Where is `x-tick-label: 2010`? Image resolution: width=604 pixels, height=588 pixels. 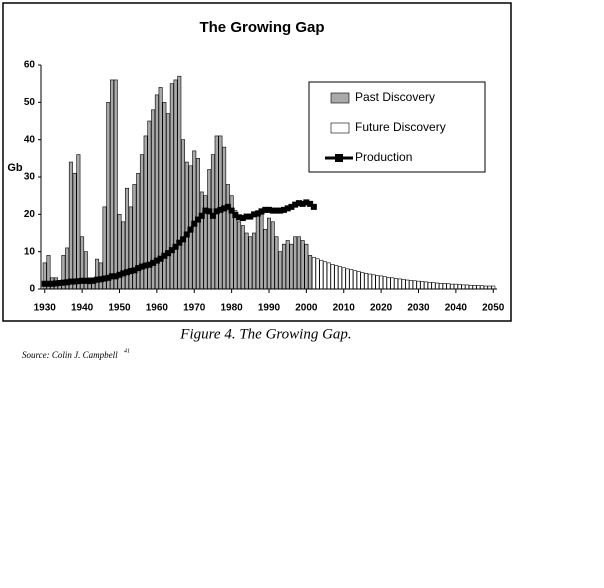 x-tick-label: 2010 is located at coordinates (344, 308).